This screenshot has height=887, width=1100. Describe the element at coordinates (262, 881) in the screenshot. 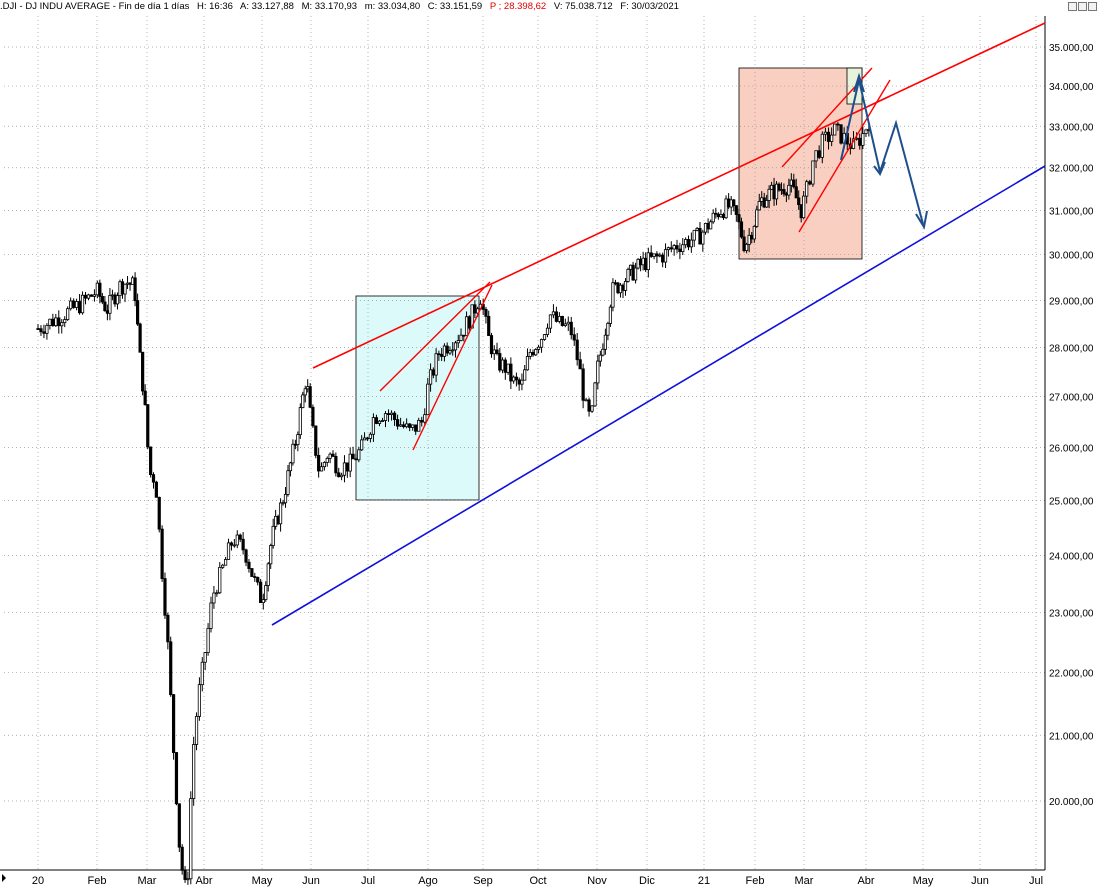

I see `x-tick-label: May` at that location.